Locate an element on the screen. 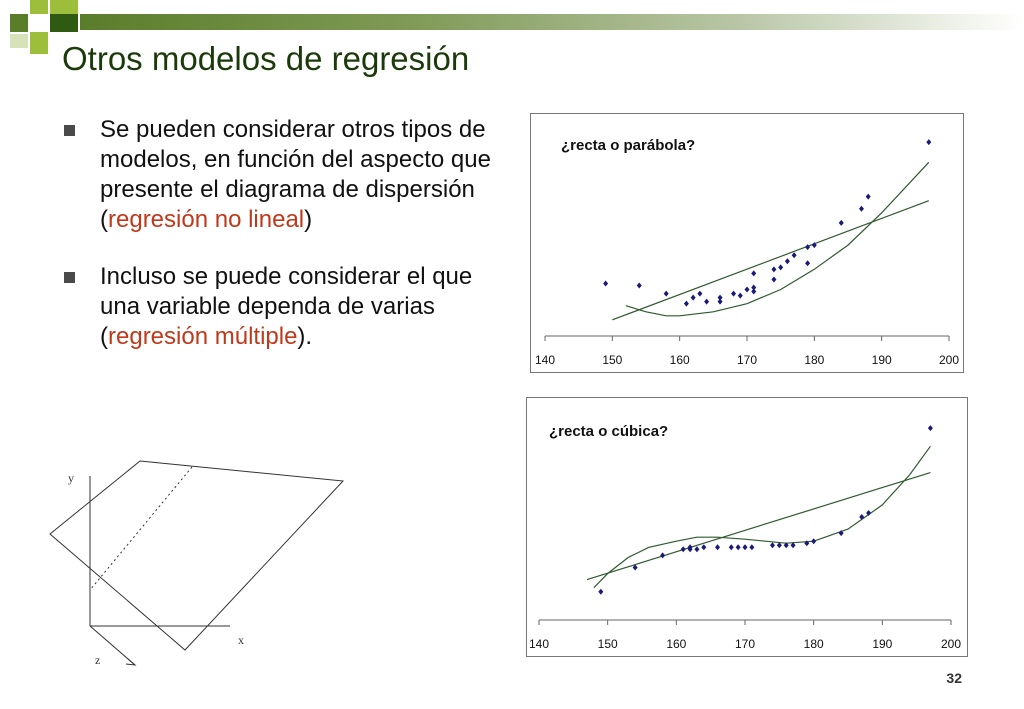  bullet-highlight: regresión múltiple is located at coordinates (202, 336).